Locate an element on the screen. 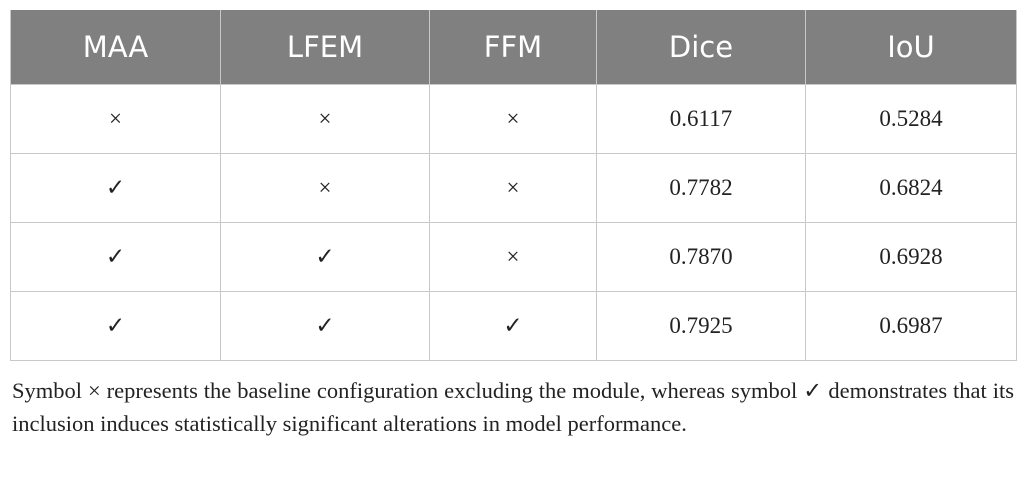 This screenshot has width=1026, height=485. table-row: ✓ × × 0.7782 0.6824 is located at coordinates (513, 188).